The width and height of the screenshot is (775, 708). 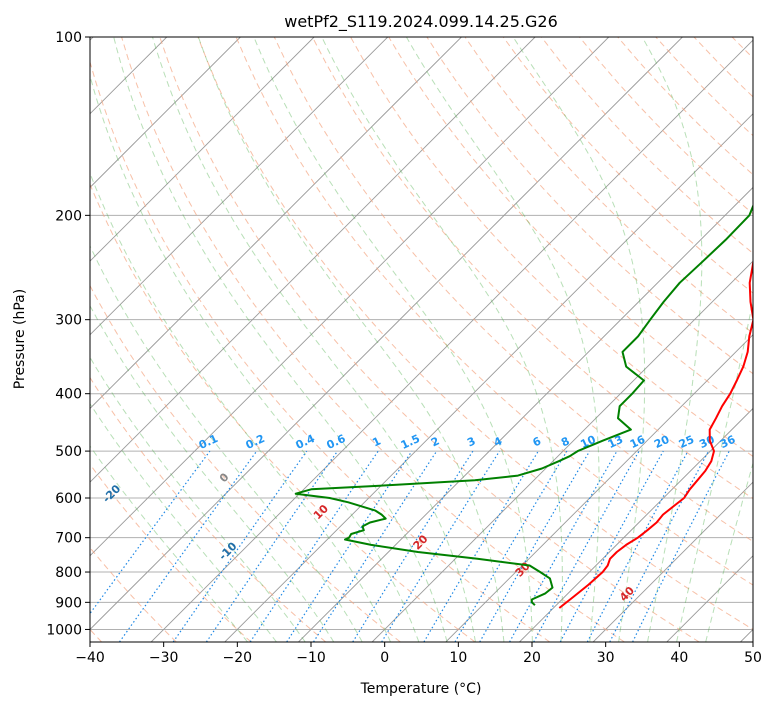 I want to click on mixing-ratio-label: 36, so click(x=728, y=442).